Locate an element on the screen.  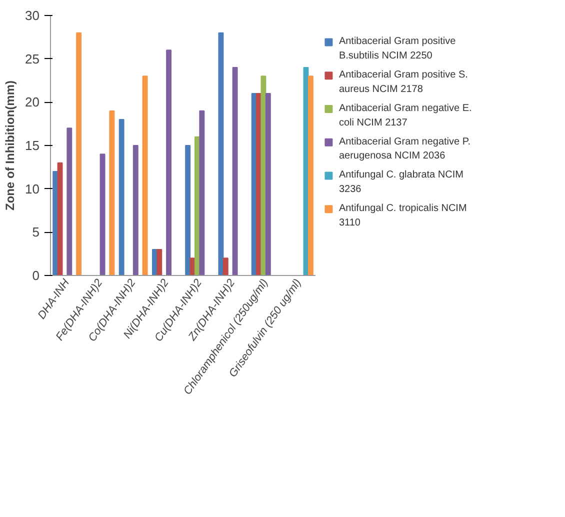
legend-label: Antibacerial Gram negative P. aerugenosa NCIM 2036 is located at coordinates (404, 149).